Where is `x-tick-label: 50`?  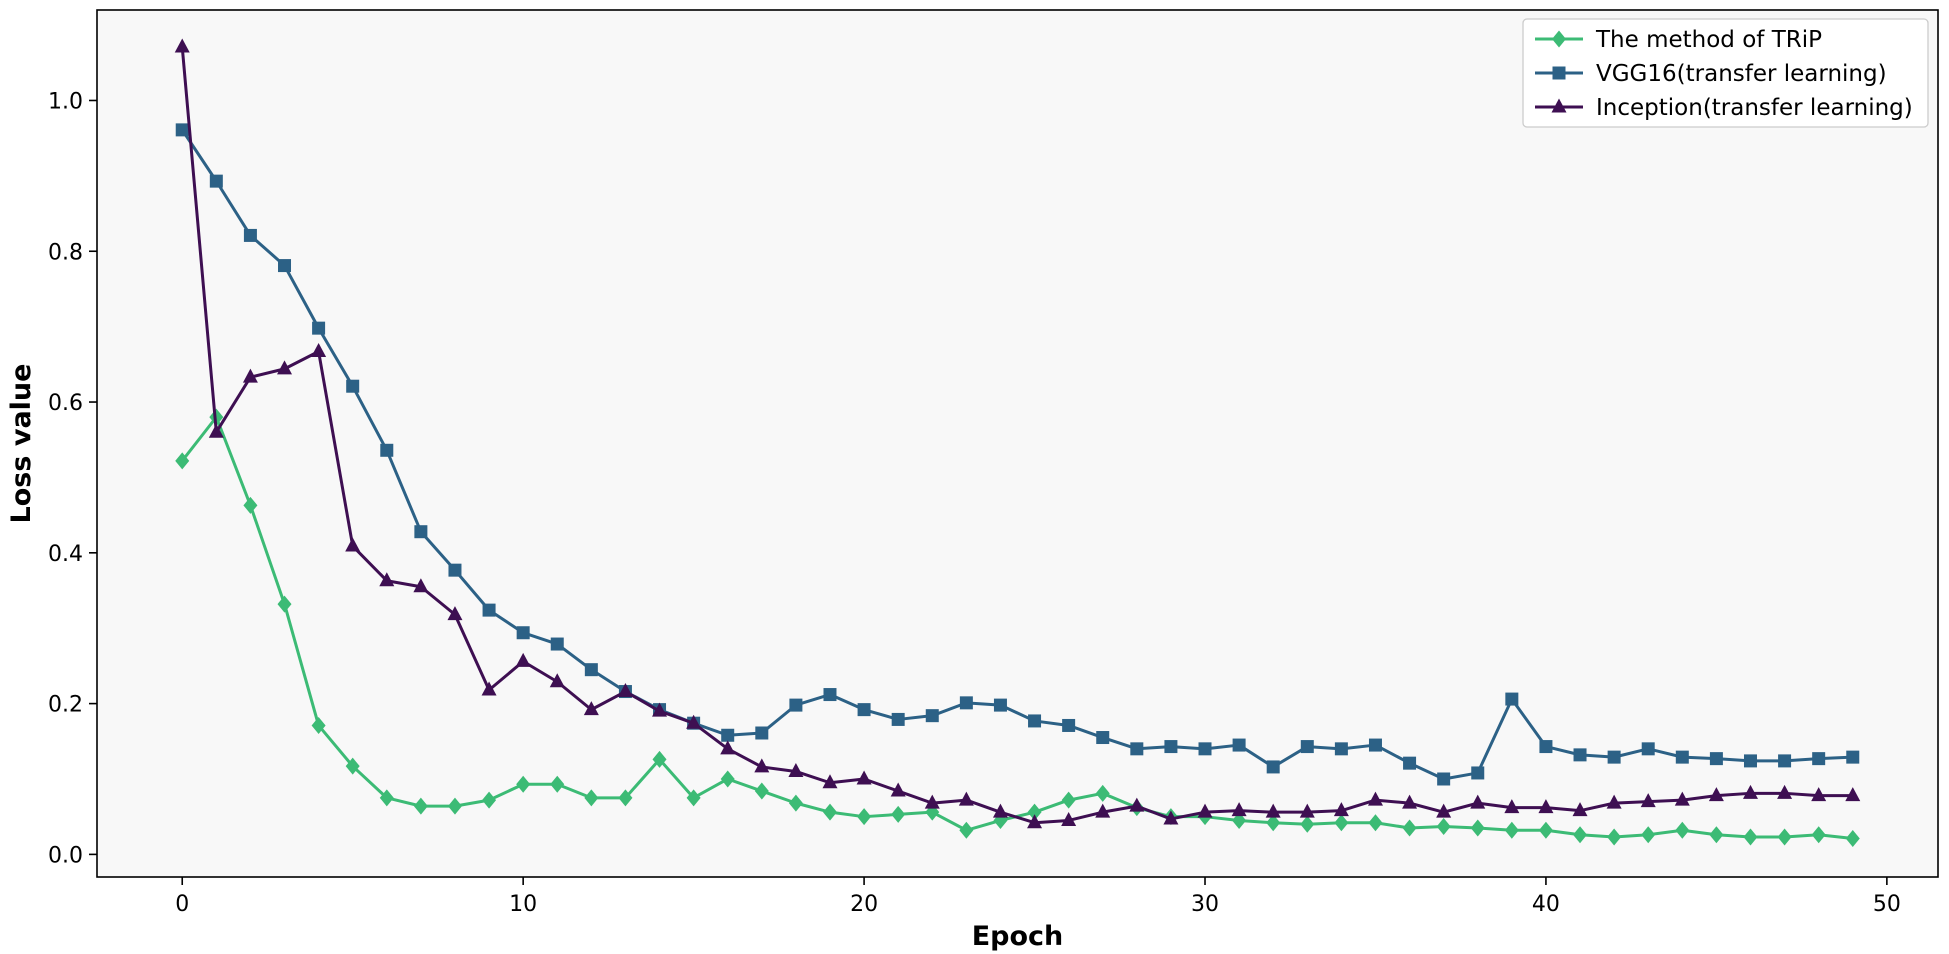
x-tick-label: 50 is located at coordinates (1887, 904).